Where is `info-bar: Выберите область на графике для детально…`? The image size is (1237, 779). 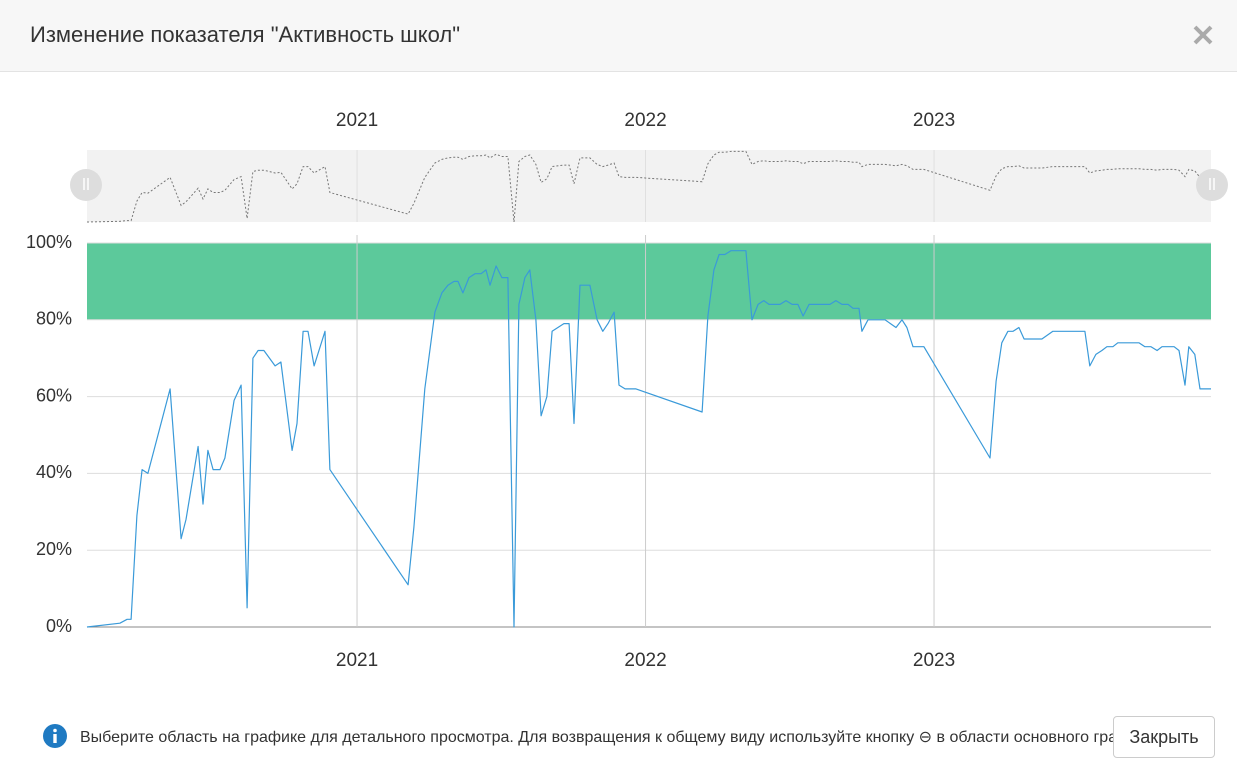 info-bar: Выберите область на графике для детально… is located at coordinates (639, 737).